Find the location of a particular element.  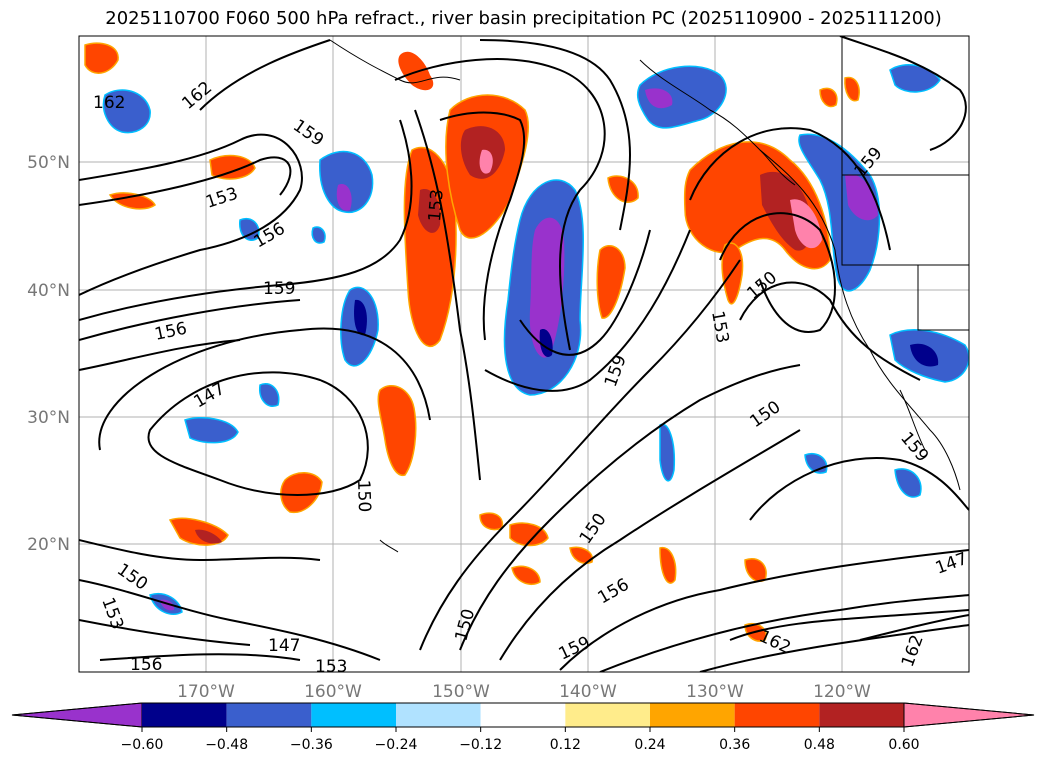

colorbar-label: 0.60 is located at coordinates (903, 745).